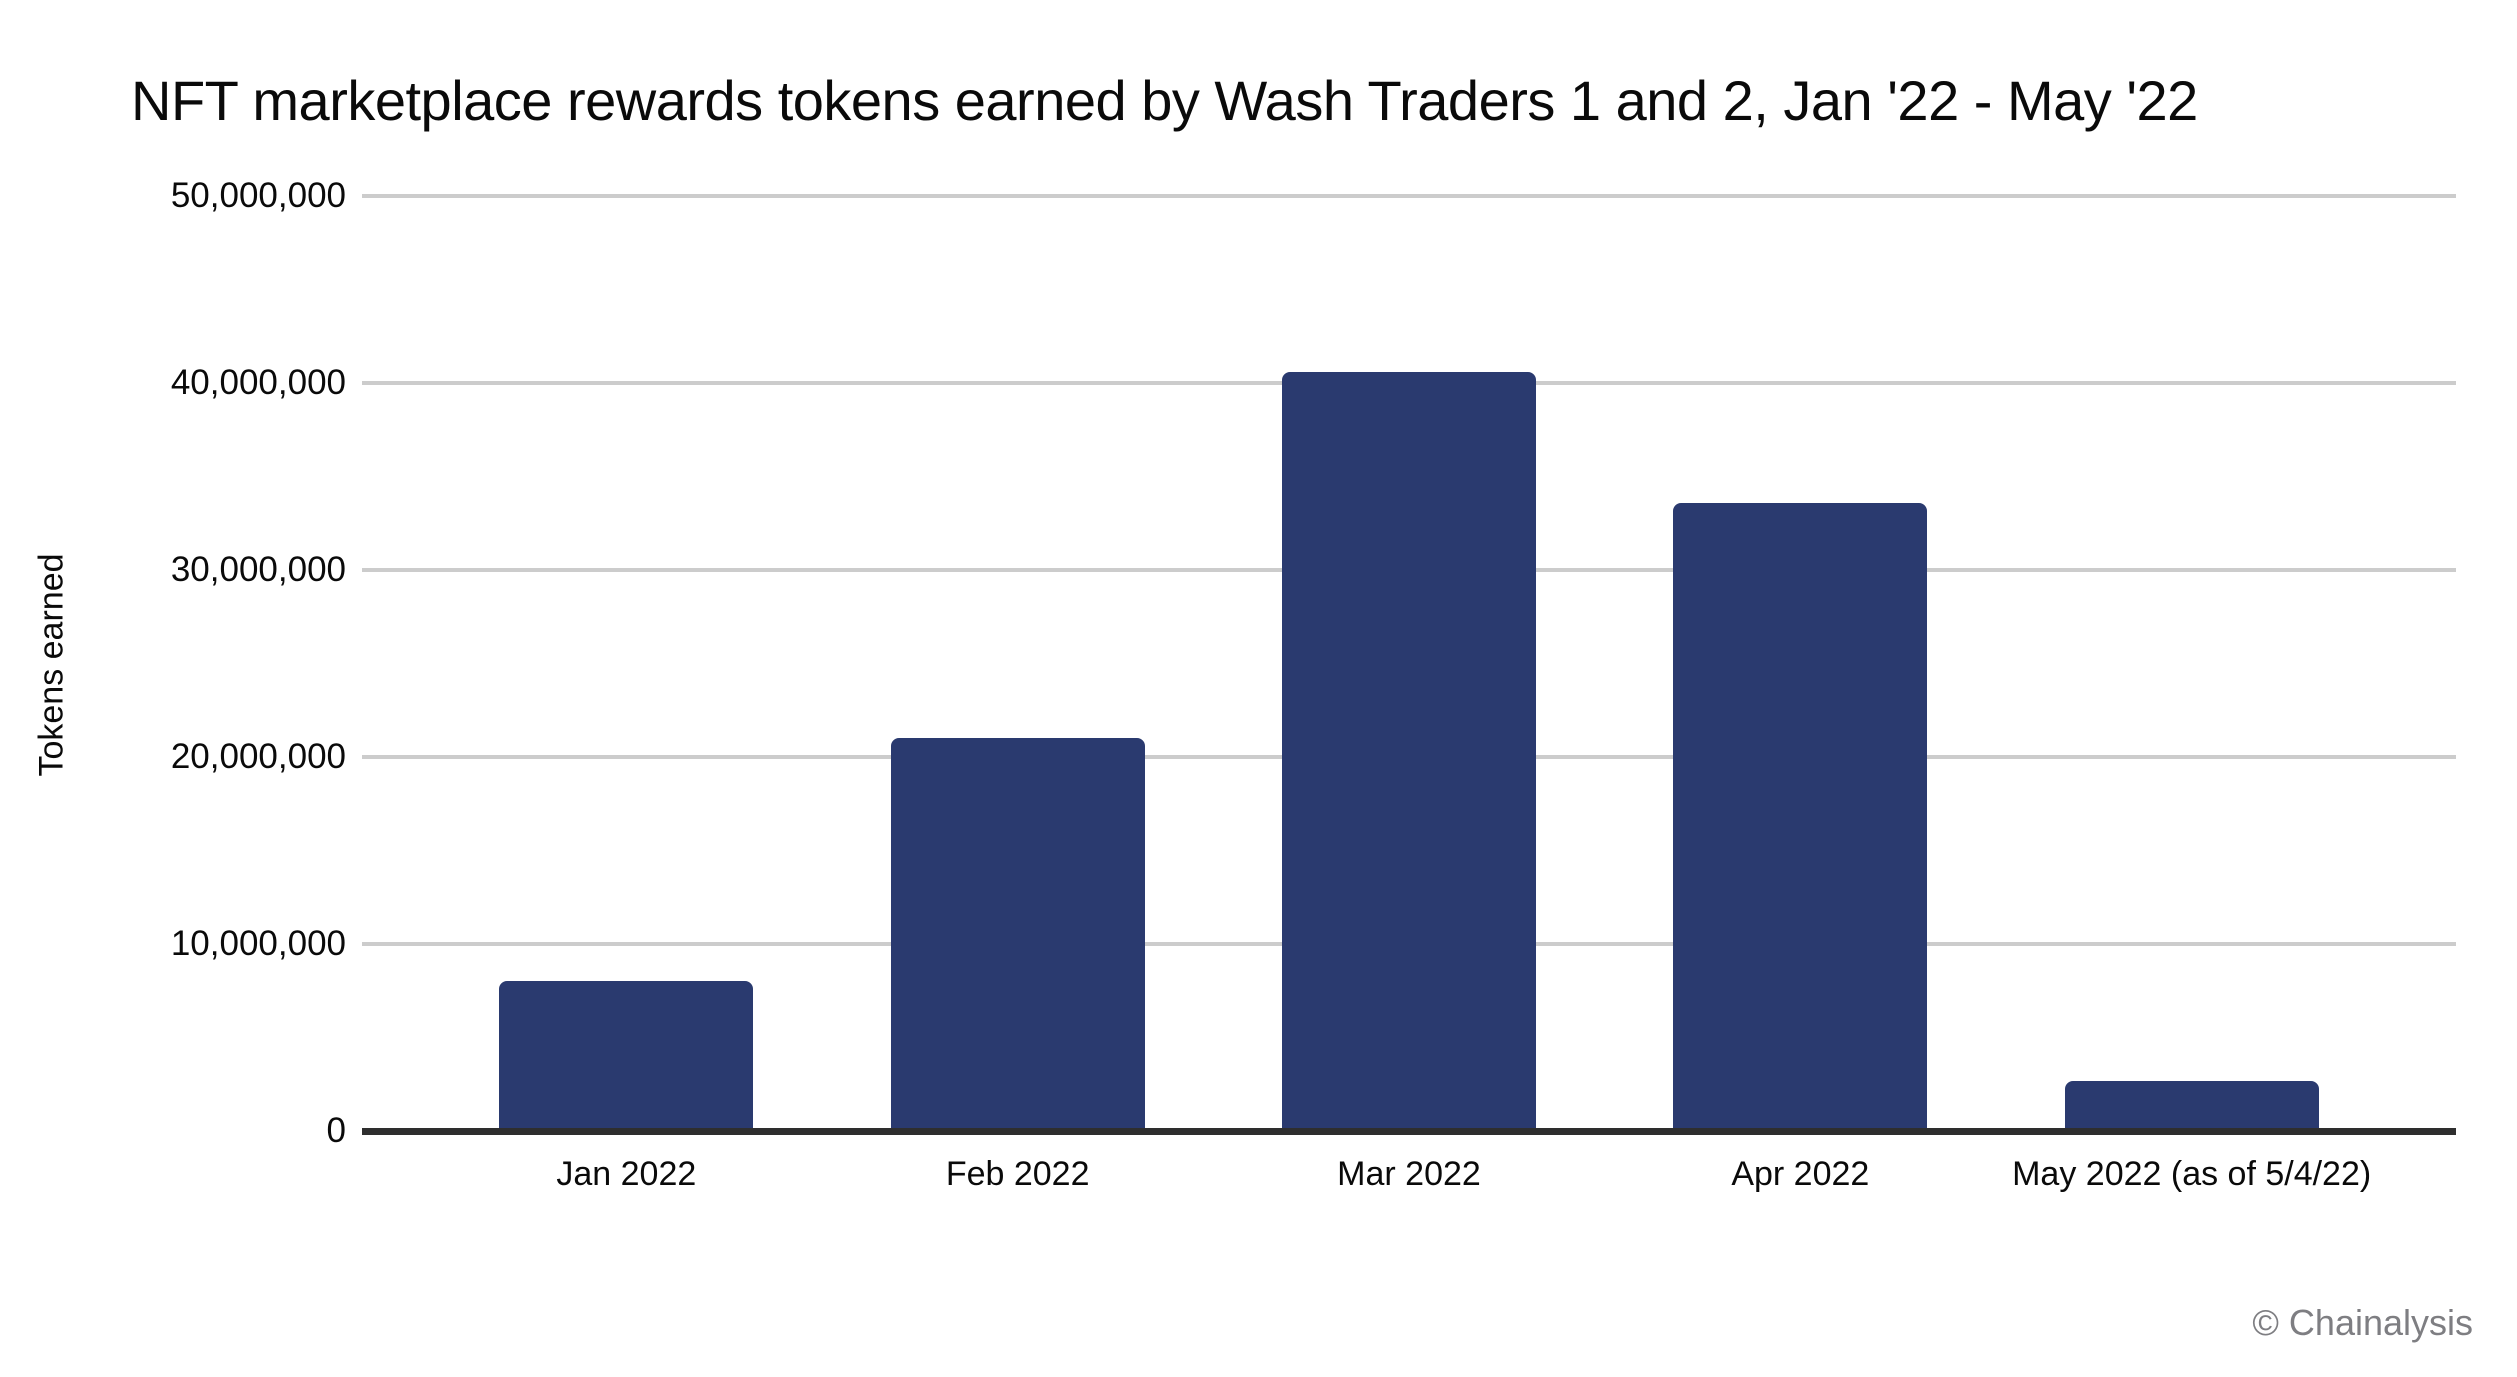  Describe the element at coordinates (258, 382) in the screenshot. I see `y-tick-label-4: 40,000,000` at that location.